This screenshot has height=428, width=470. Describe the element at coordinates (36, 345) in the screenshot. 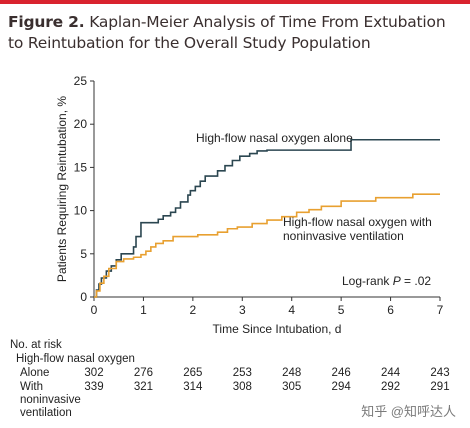

I see `risk-table-heading: No. at risk` at that location.